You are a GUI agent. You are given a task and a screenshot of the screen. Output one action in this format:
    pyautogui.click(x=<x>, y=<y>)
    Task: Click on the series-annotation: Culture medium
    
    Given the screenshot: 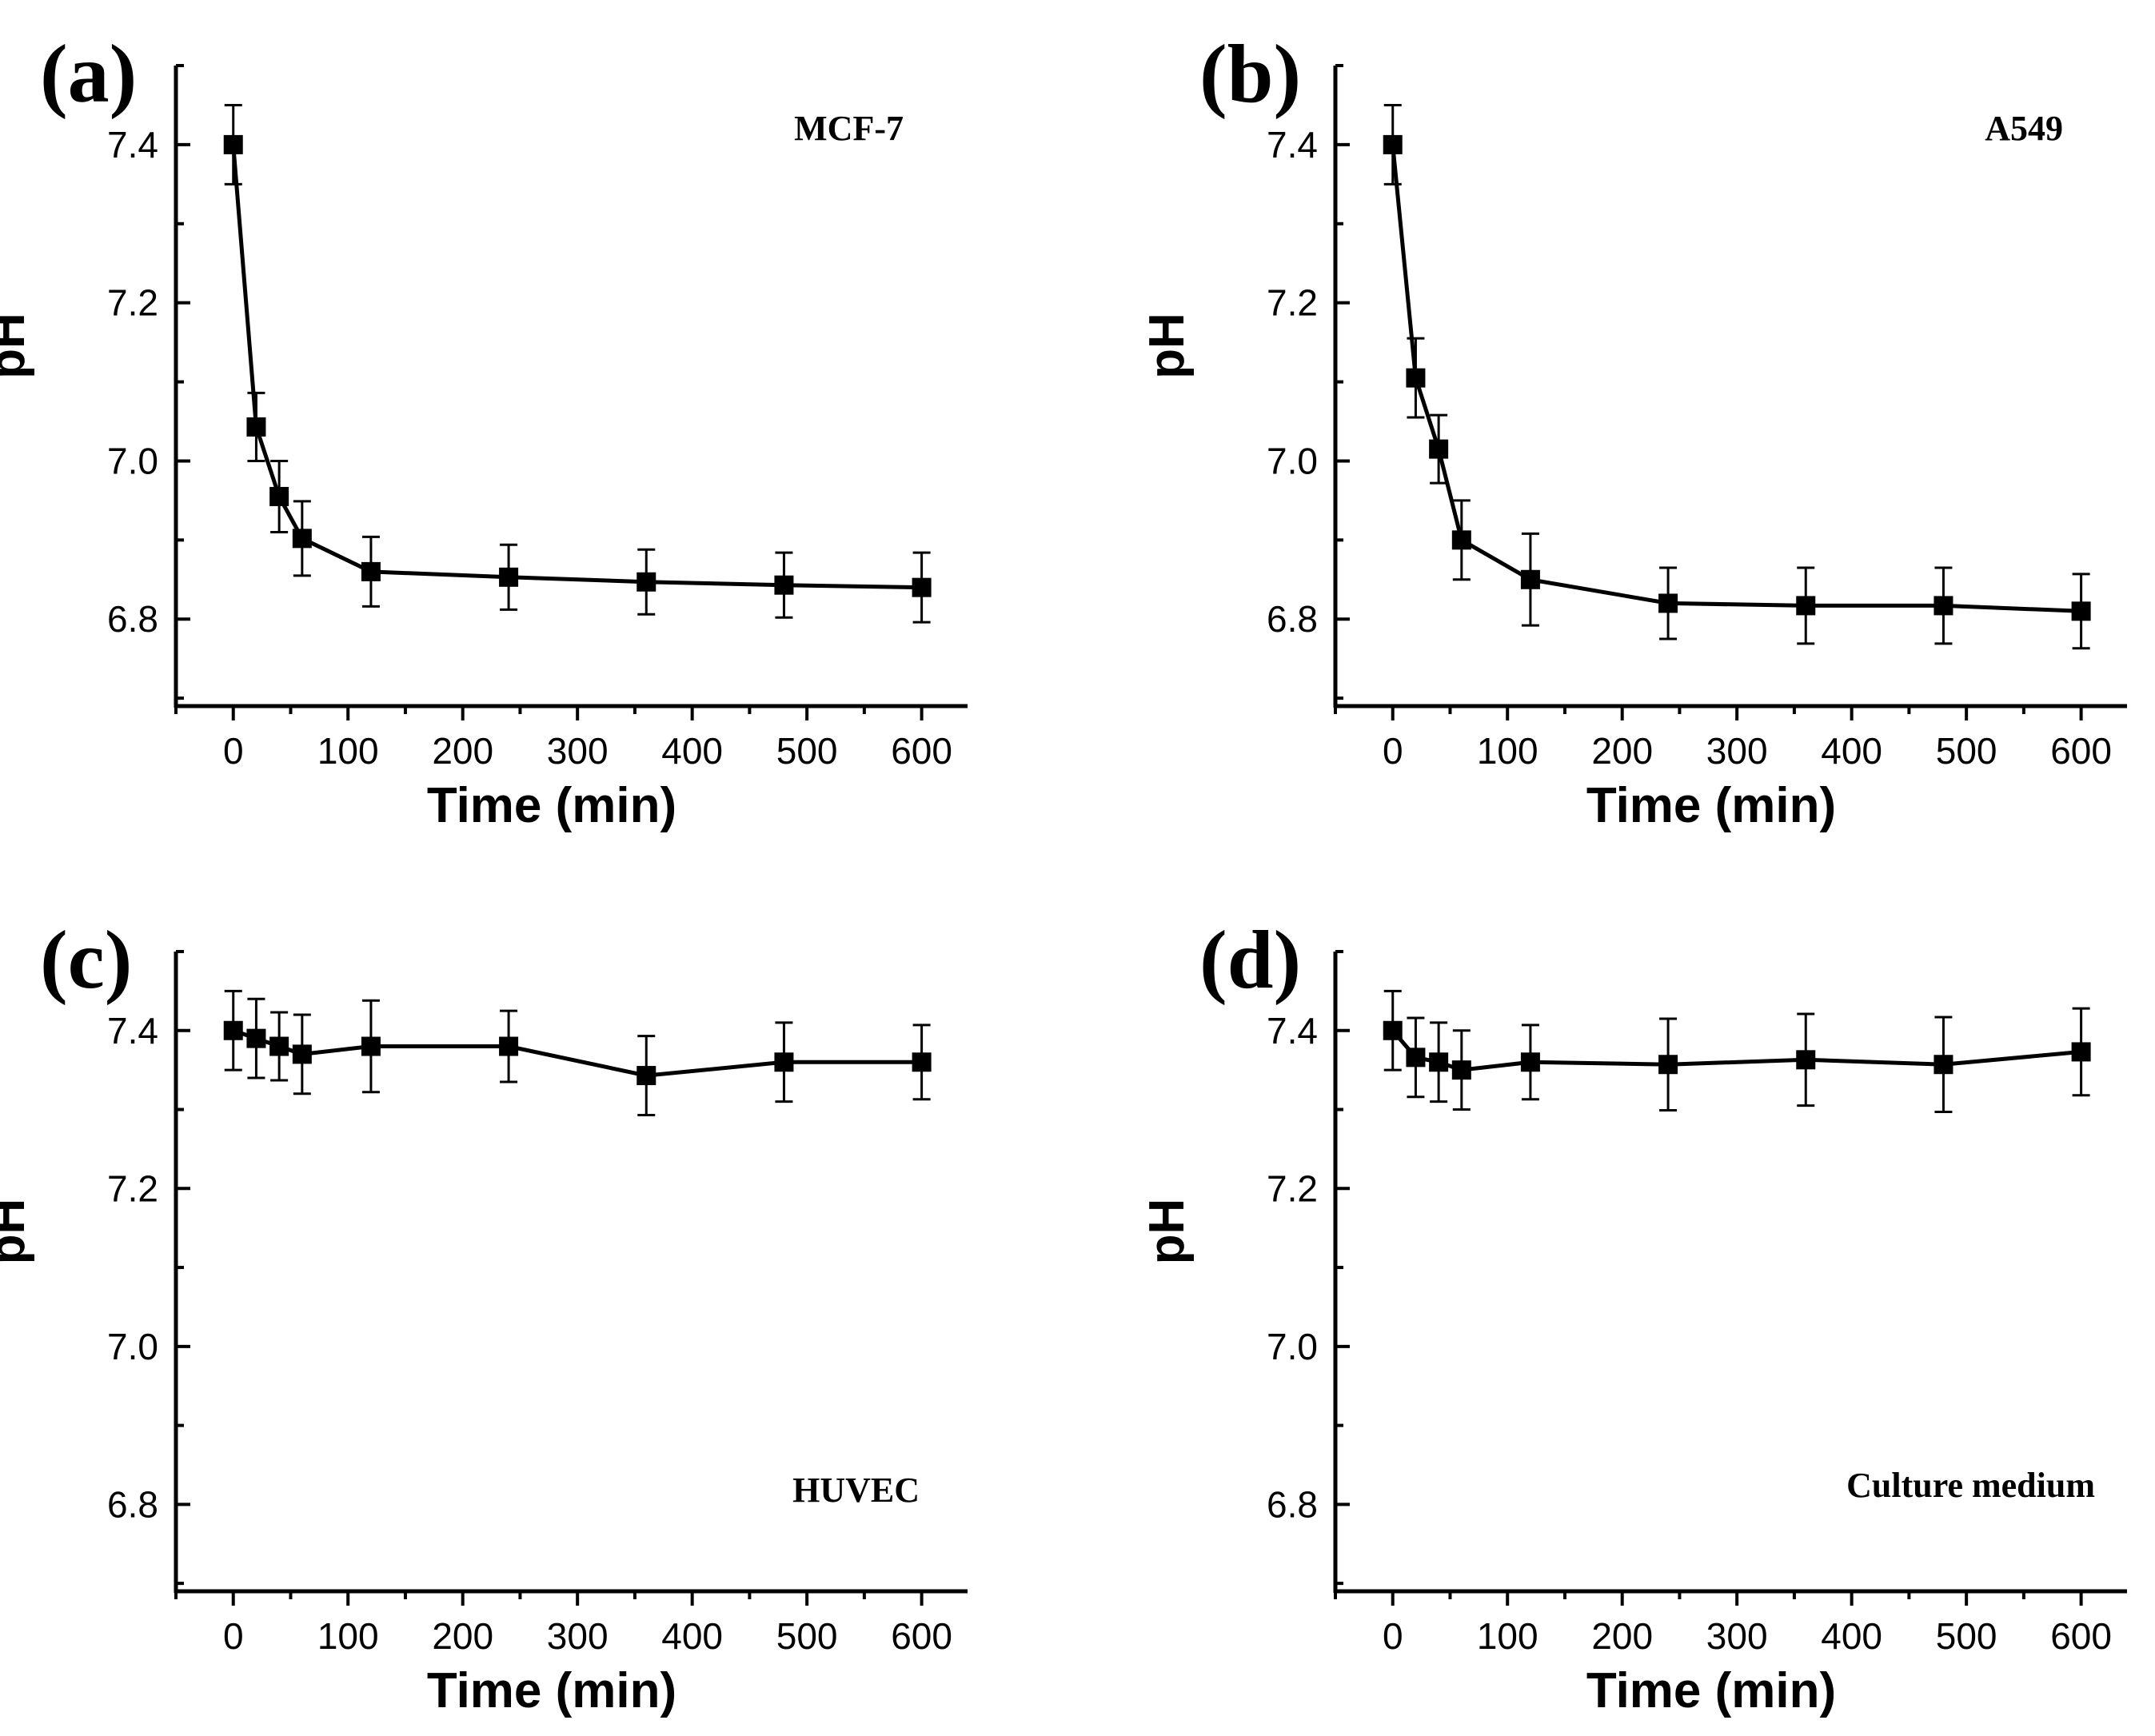 What is the action you would take?
    pyautogui.click(x=1970, y=1485)
    